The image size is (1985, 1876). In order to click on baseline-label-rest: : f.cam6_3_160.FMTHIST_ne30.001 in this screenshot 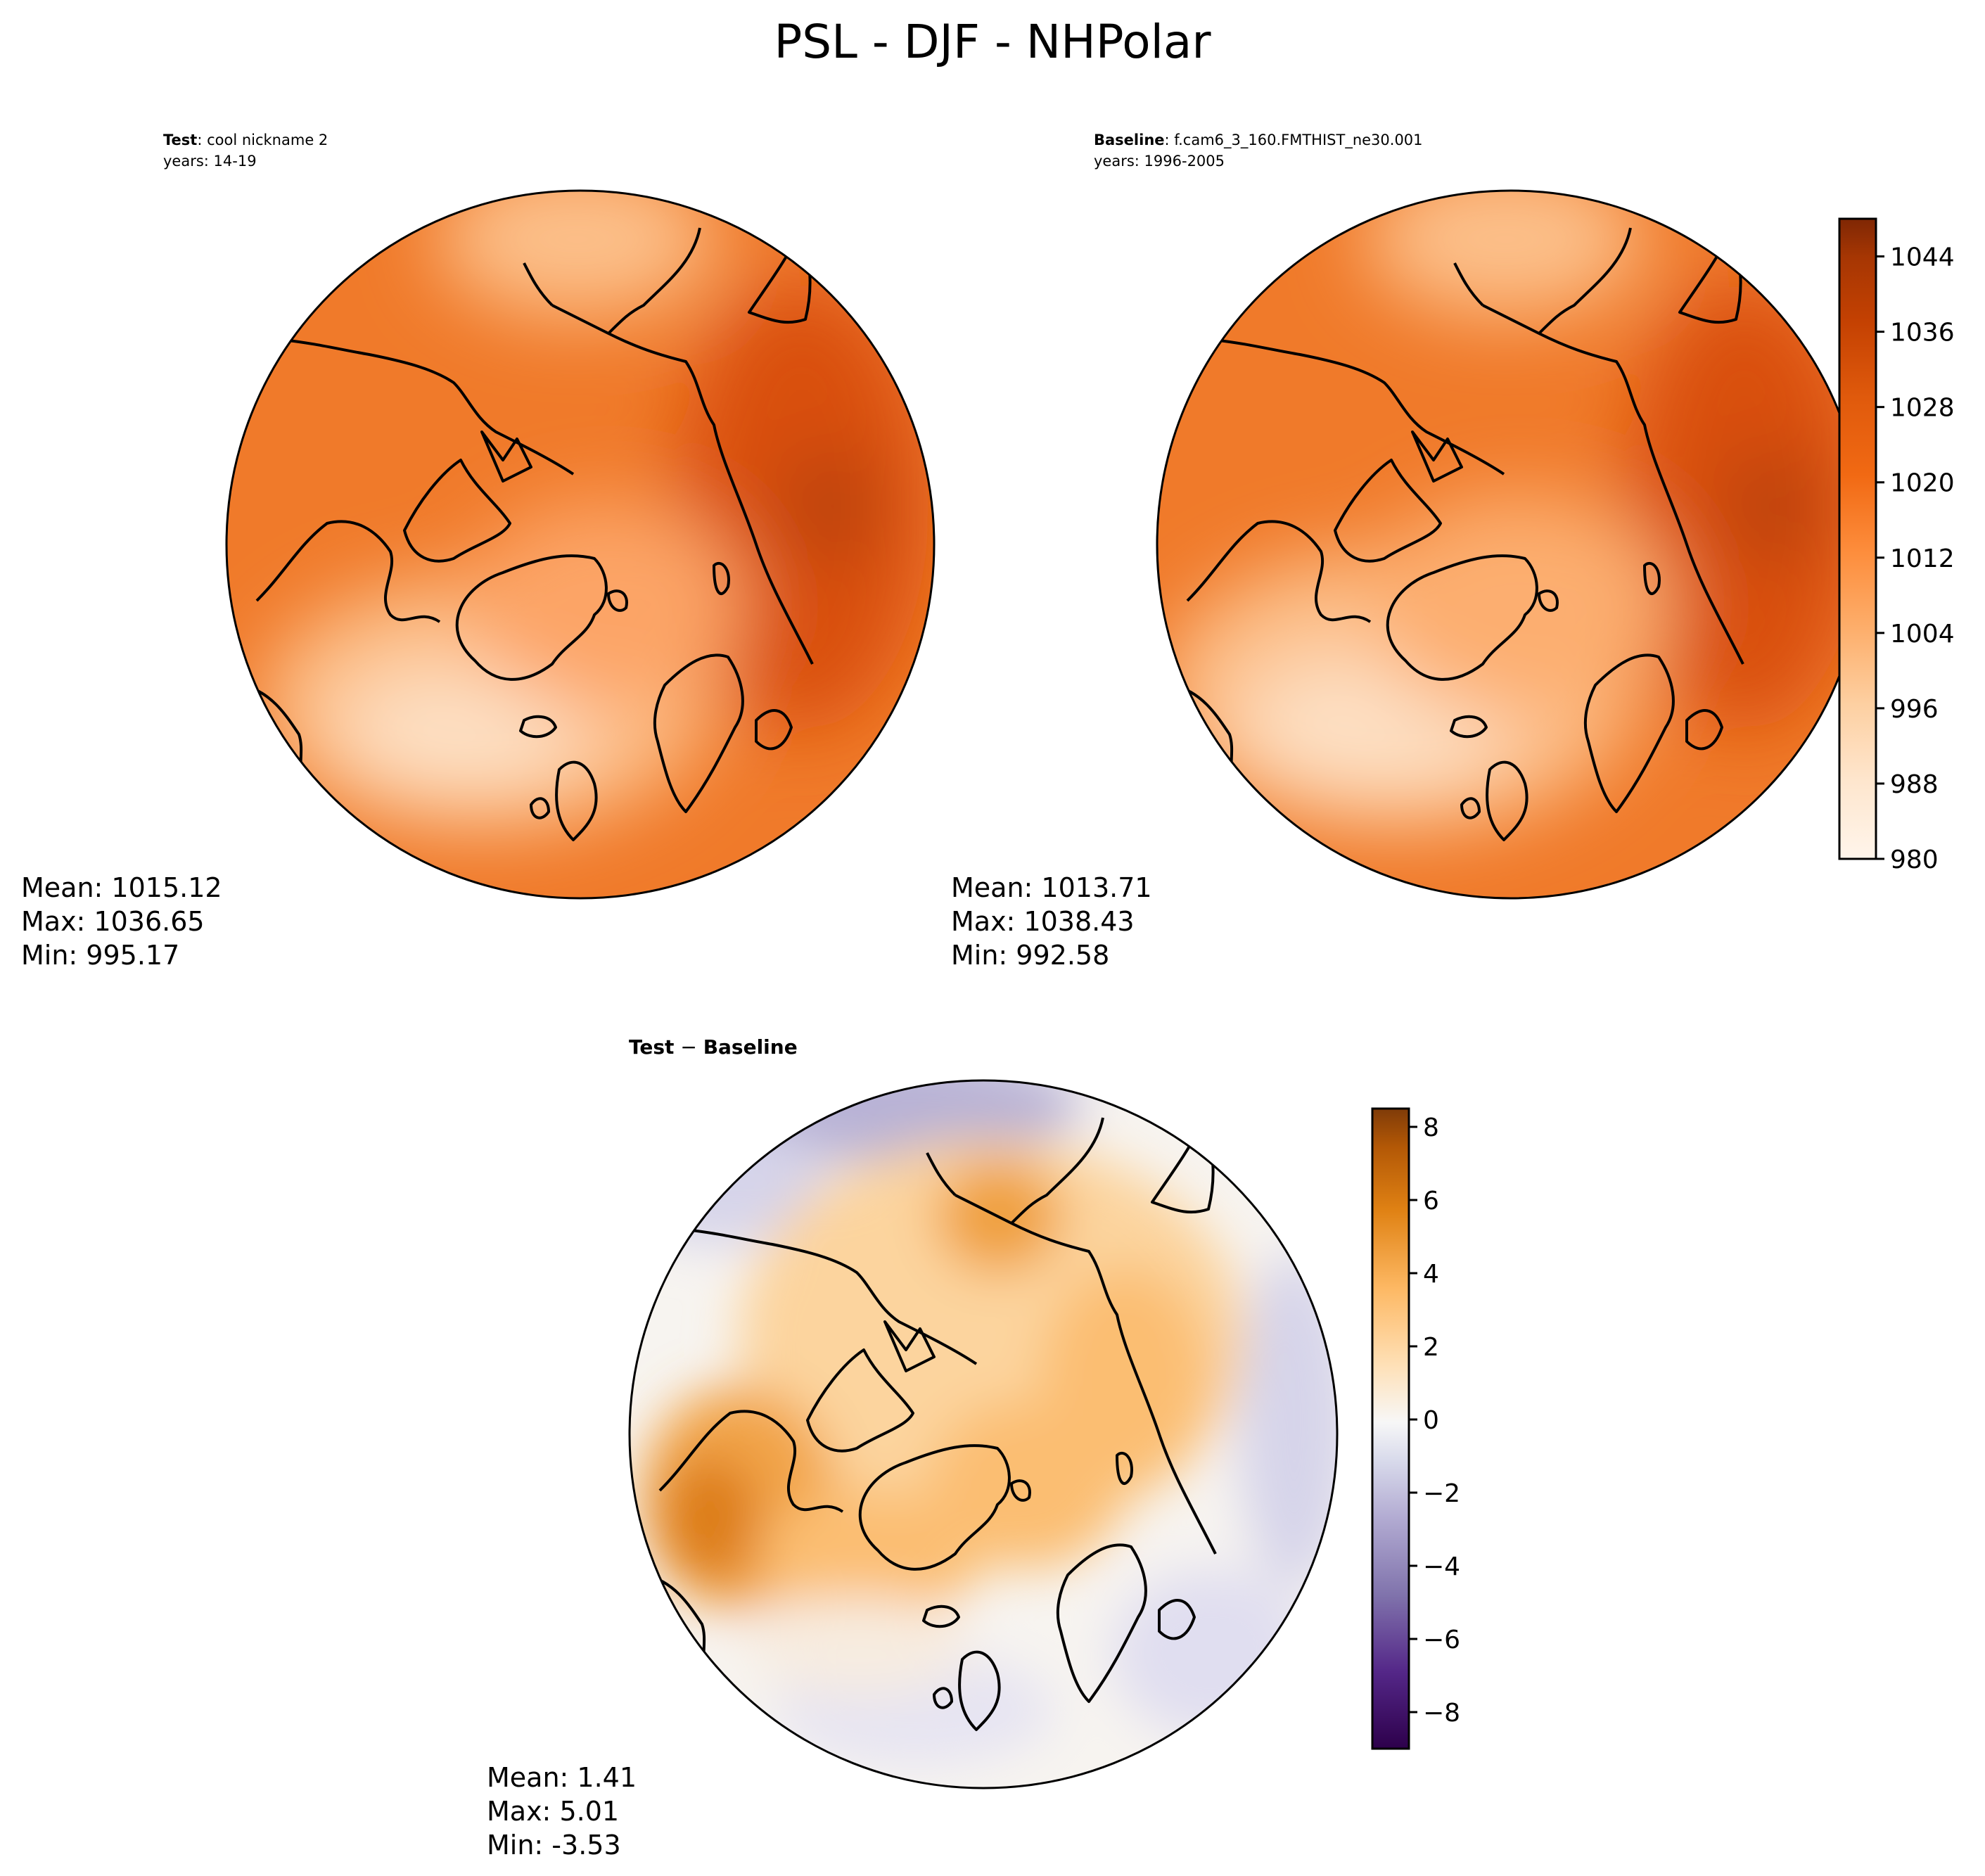, I will do `click(1294, 140)`.